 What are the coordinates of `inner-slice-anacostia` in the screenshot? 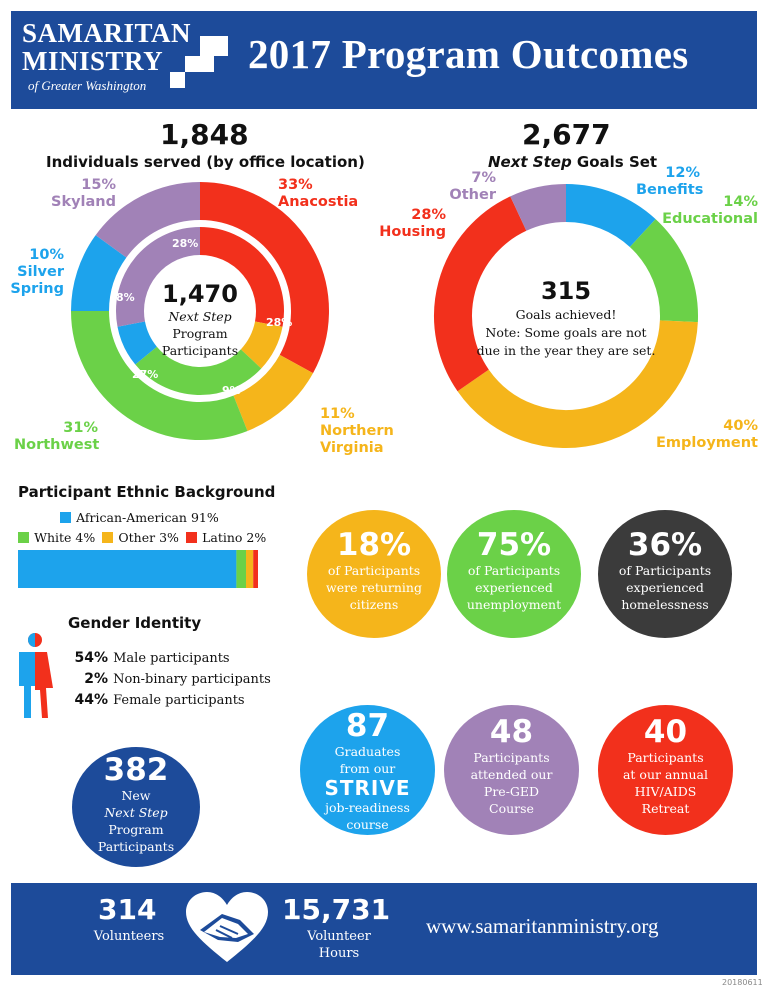 It's located at (241, 277).